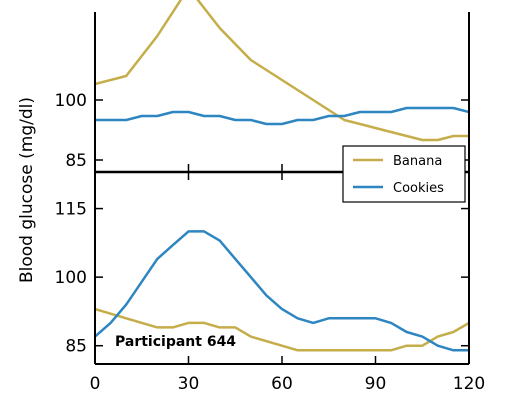  What do you see at coordinates (71, 101) in the screenshot?
I see `y-tick-label-top-100: 100` at bounding box center [71, 101].